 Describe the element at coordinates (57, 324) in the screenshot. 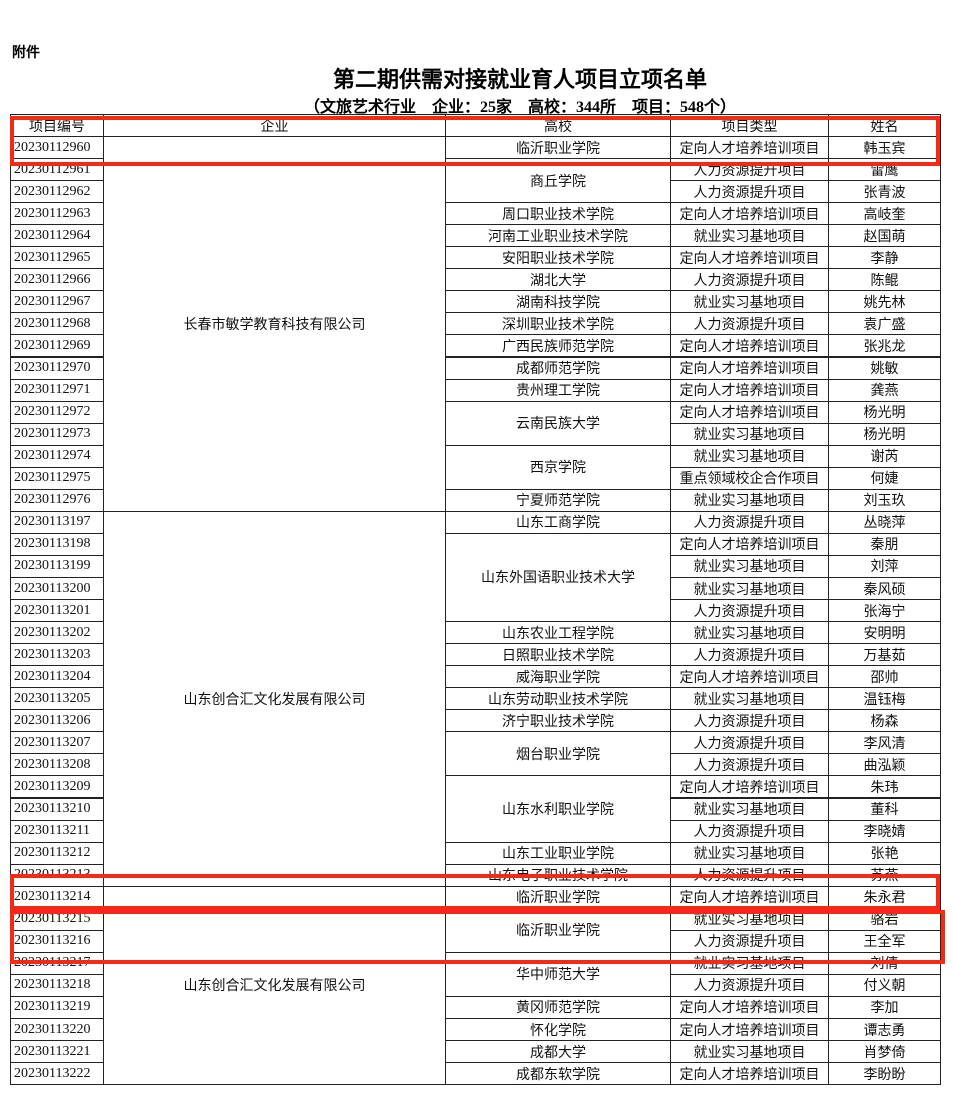

I see `project-id: 20230112968` at that location.